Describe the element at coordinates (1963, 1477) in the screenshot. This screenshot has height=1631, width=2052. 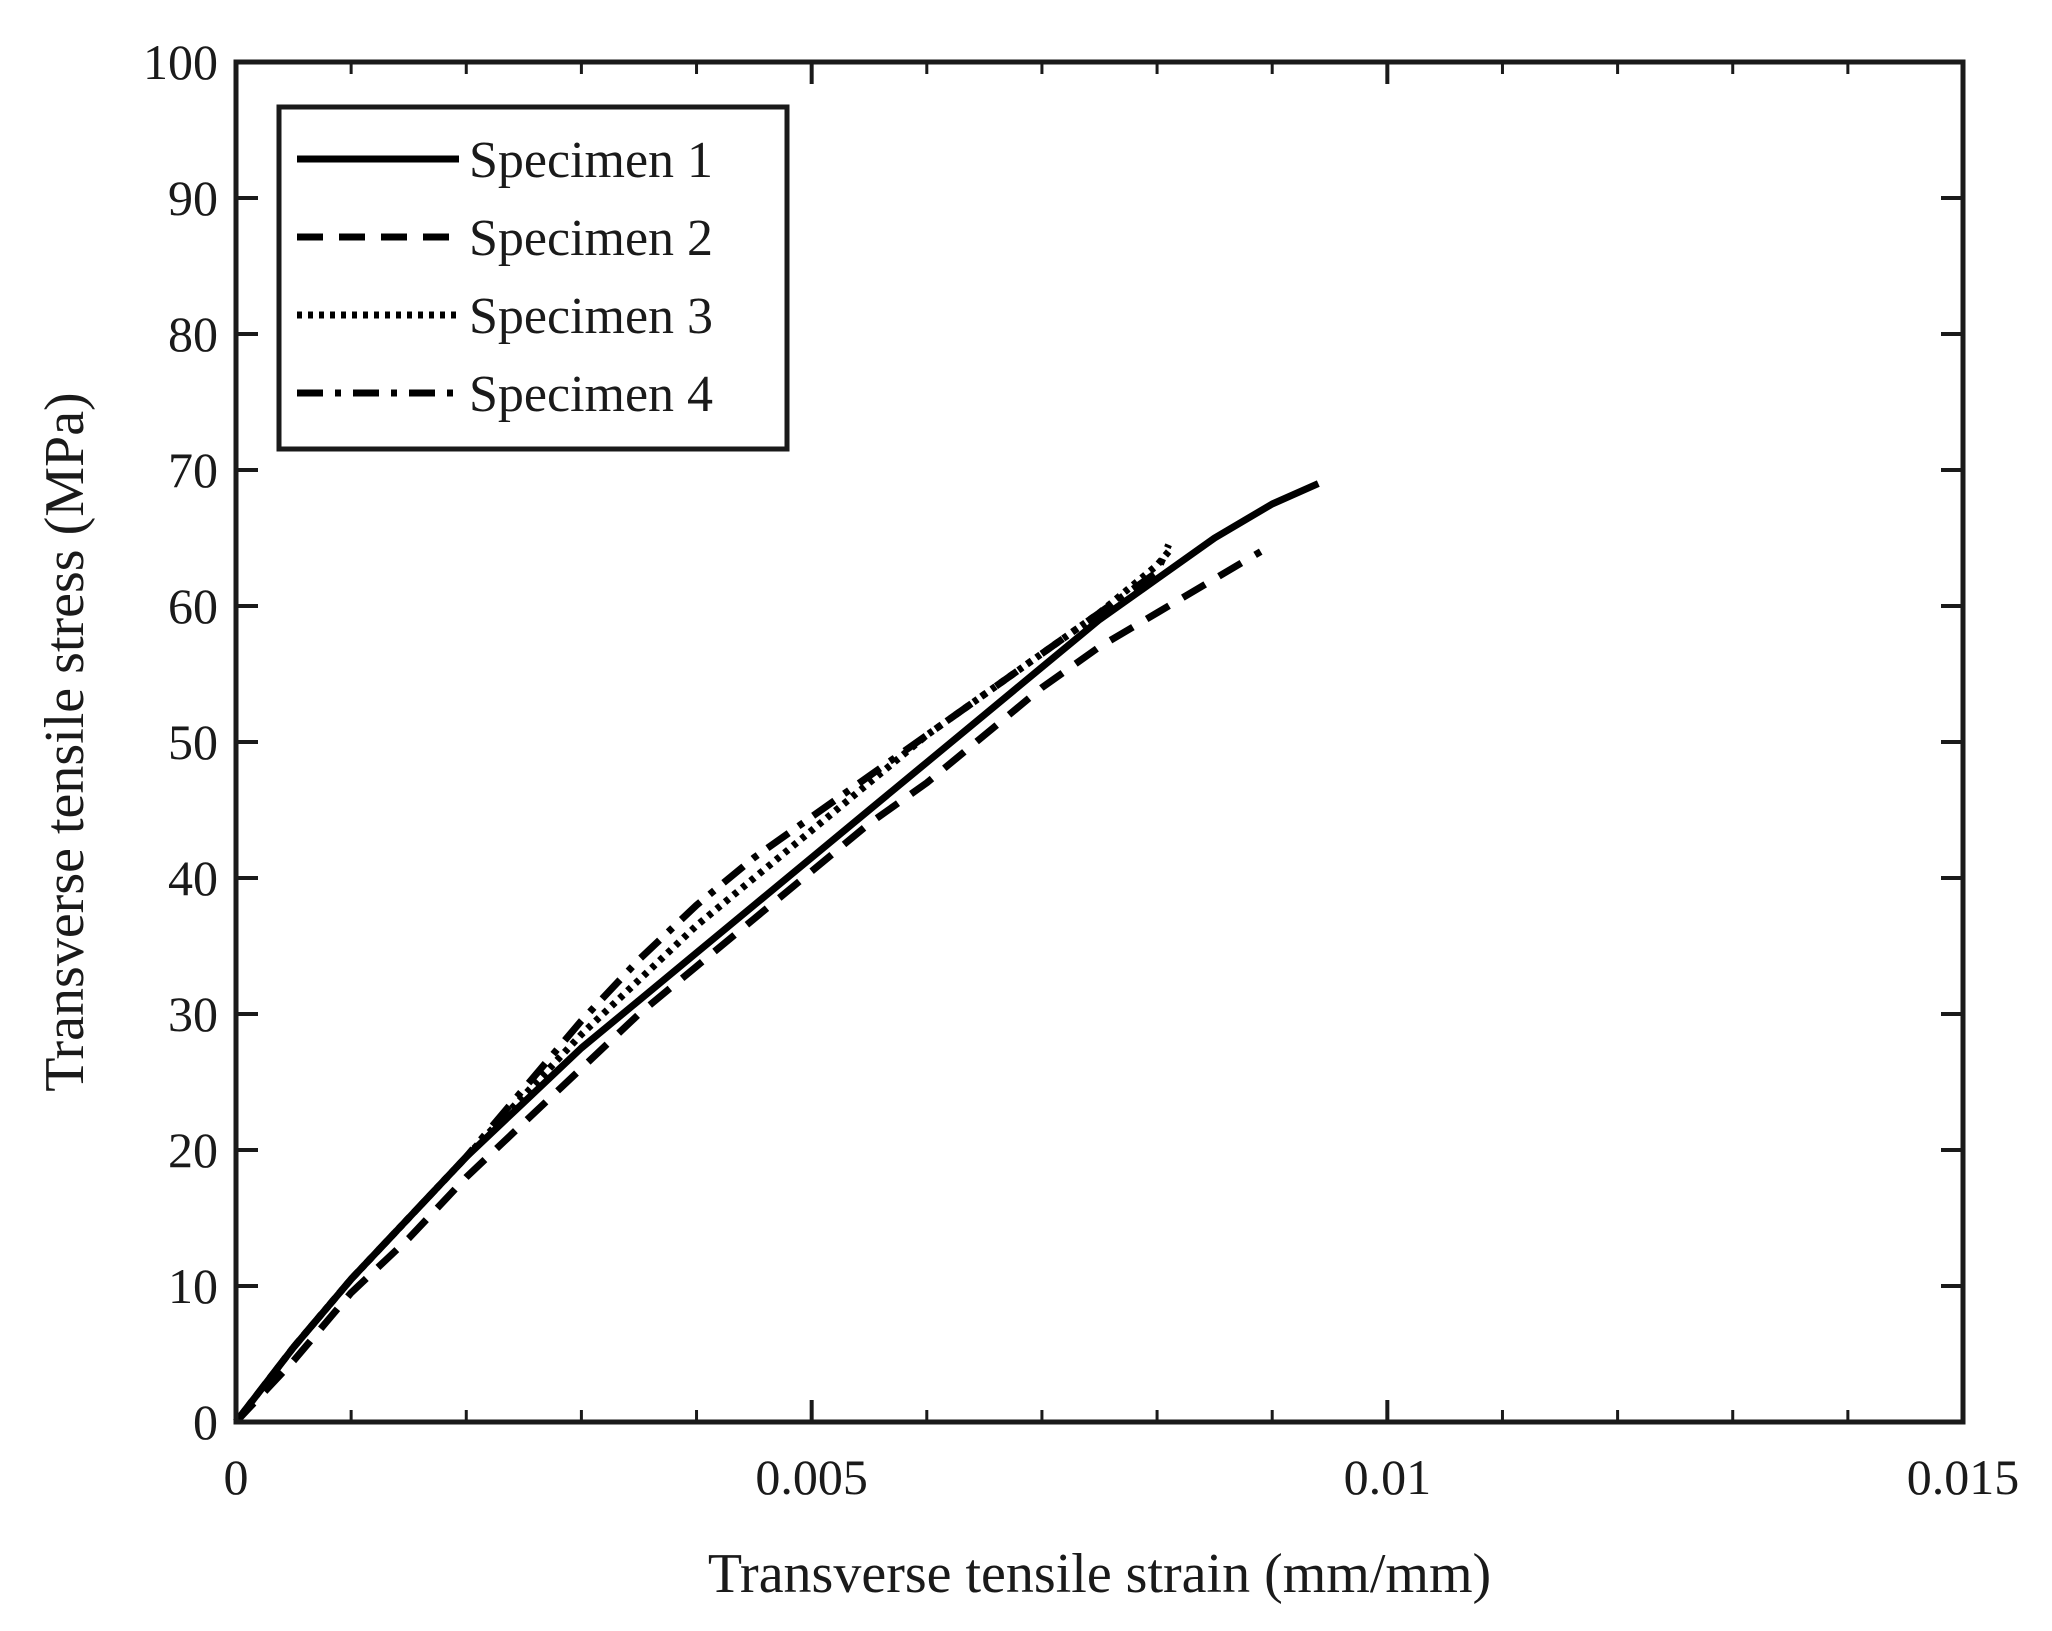
I see `x-tick-label: 0.015` at that location.